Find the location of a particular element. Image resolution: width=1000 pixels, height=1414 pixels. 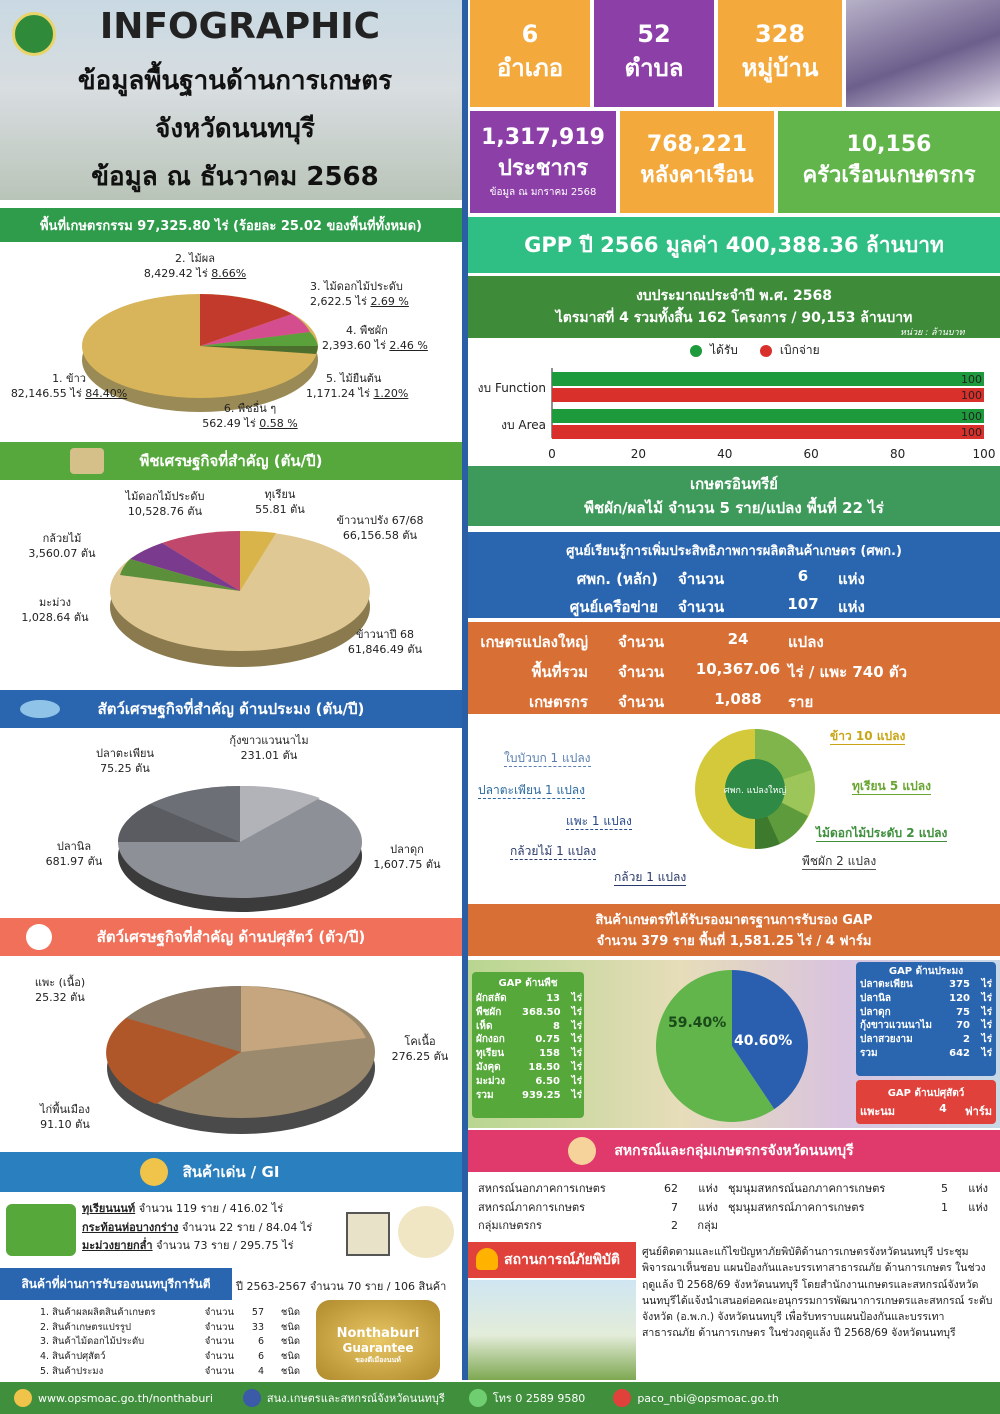

coop-banner-text: สหกรณ์และกลุ่มเกษตรกรจังหวัดนนทบุรี is located at coordinates (734, 1151).